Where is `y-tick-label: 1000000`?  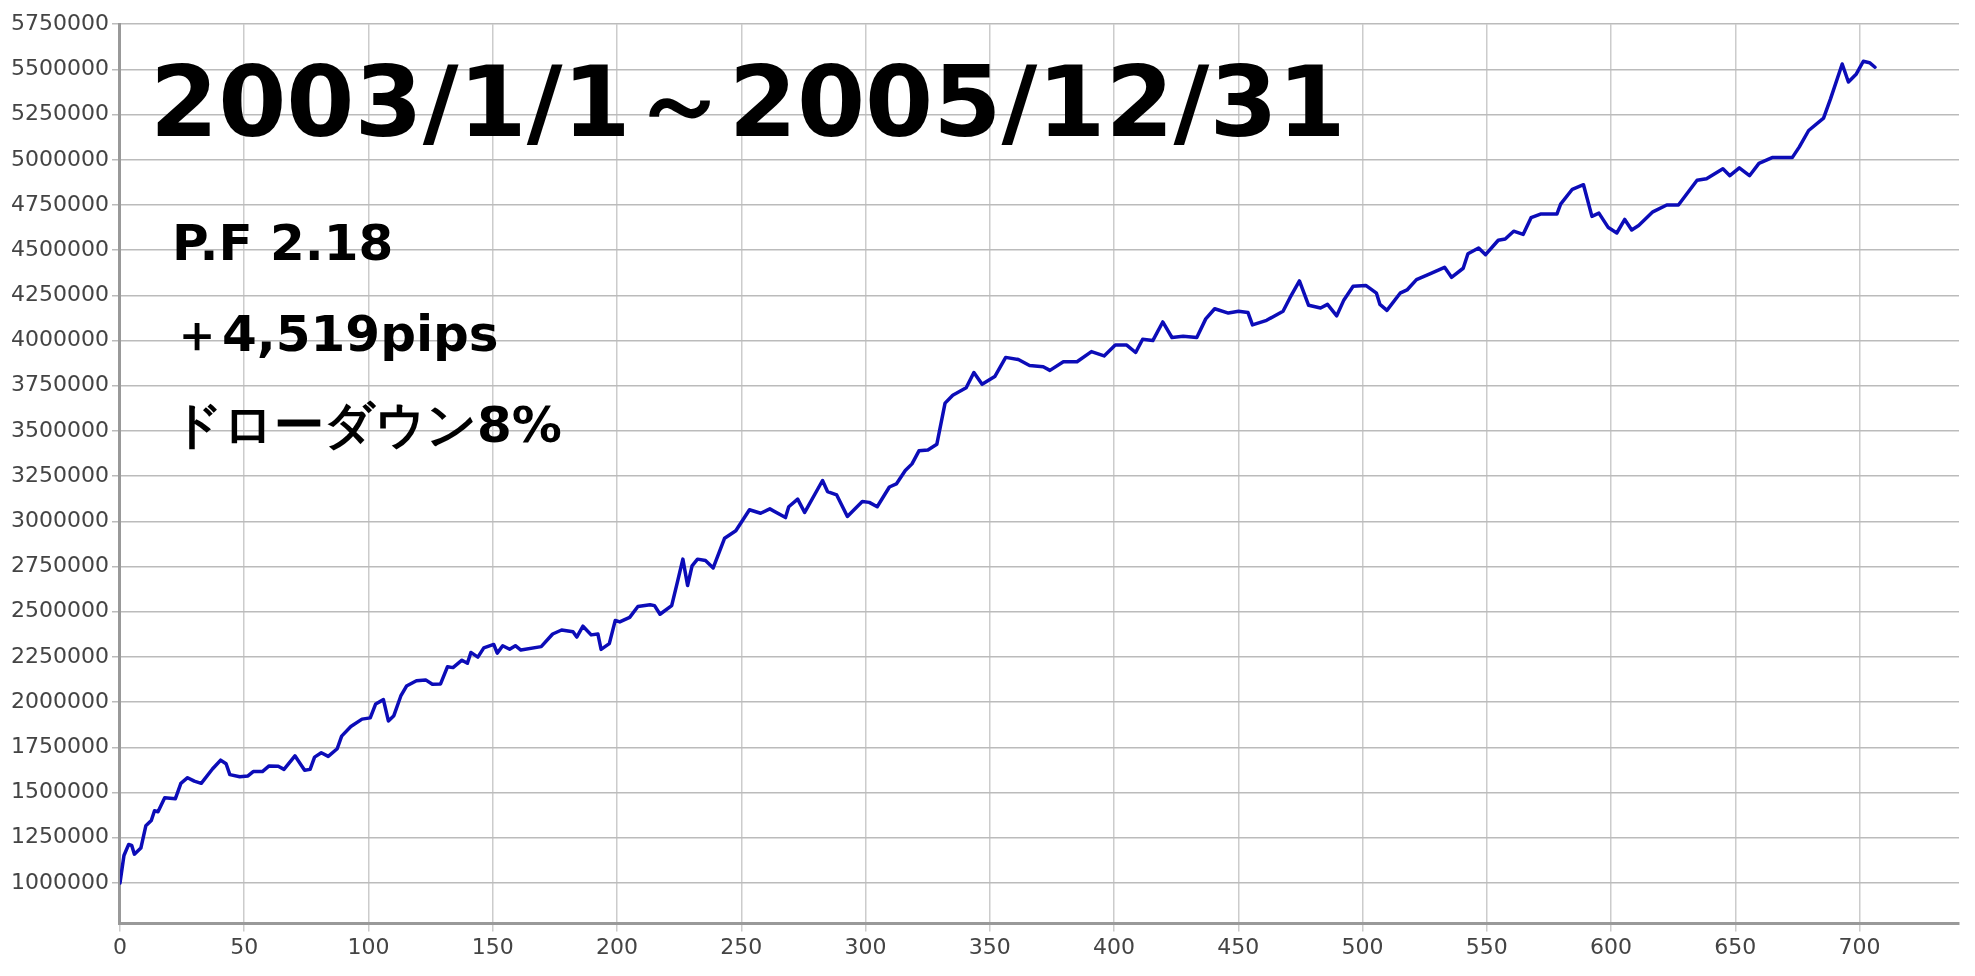 y-tick-label: 1000000 is located at coordinates (60, 881).